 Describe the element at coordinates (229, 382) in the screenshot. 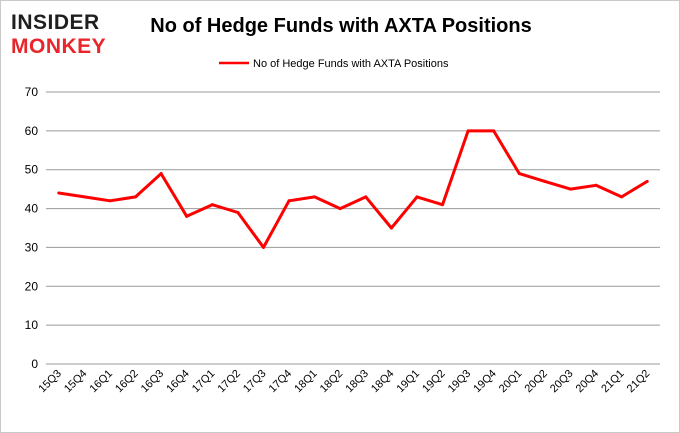

I see `x-tick-label: 17Q2` at that location.